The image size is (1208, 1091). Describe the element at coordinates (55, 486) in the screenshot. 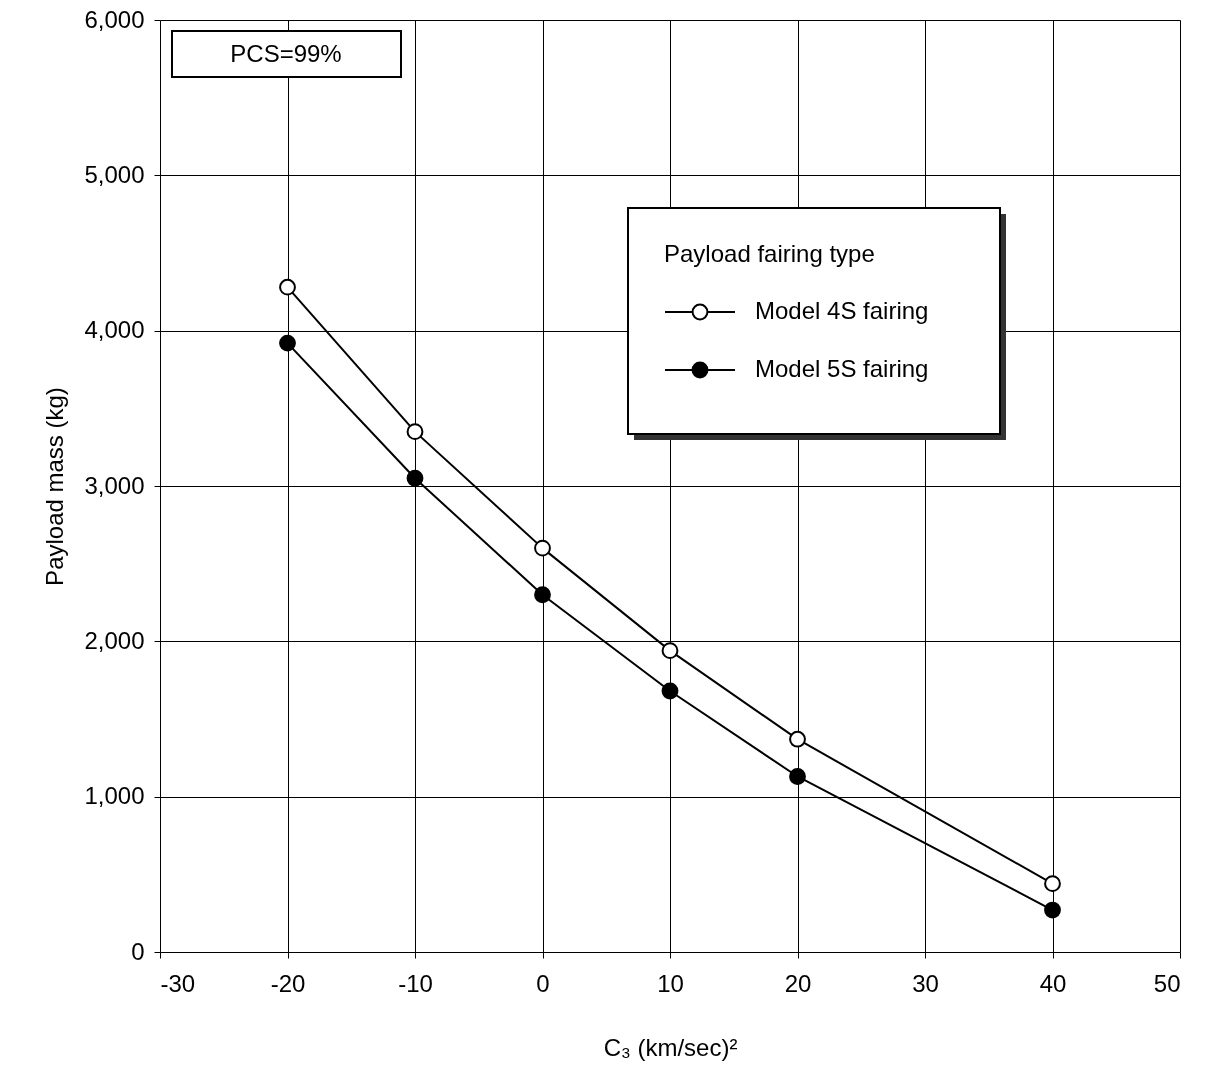

I see `y-axis-title: Payload mass (kg)` at that location.